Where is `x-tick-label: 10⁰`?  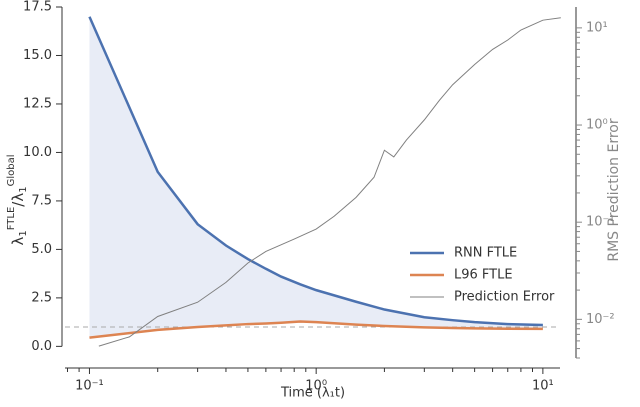
x-tick-label: 10⁰ is located at coordinates (316, 386).